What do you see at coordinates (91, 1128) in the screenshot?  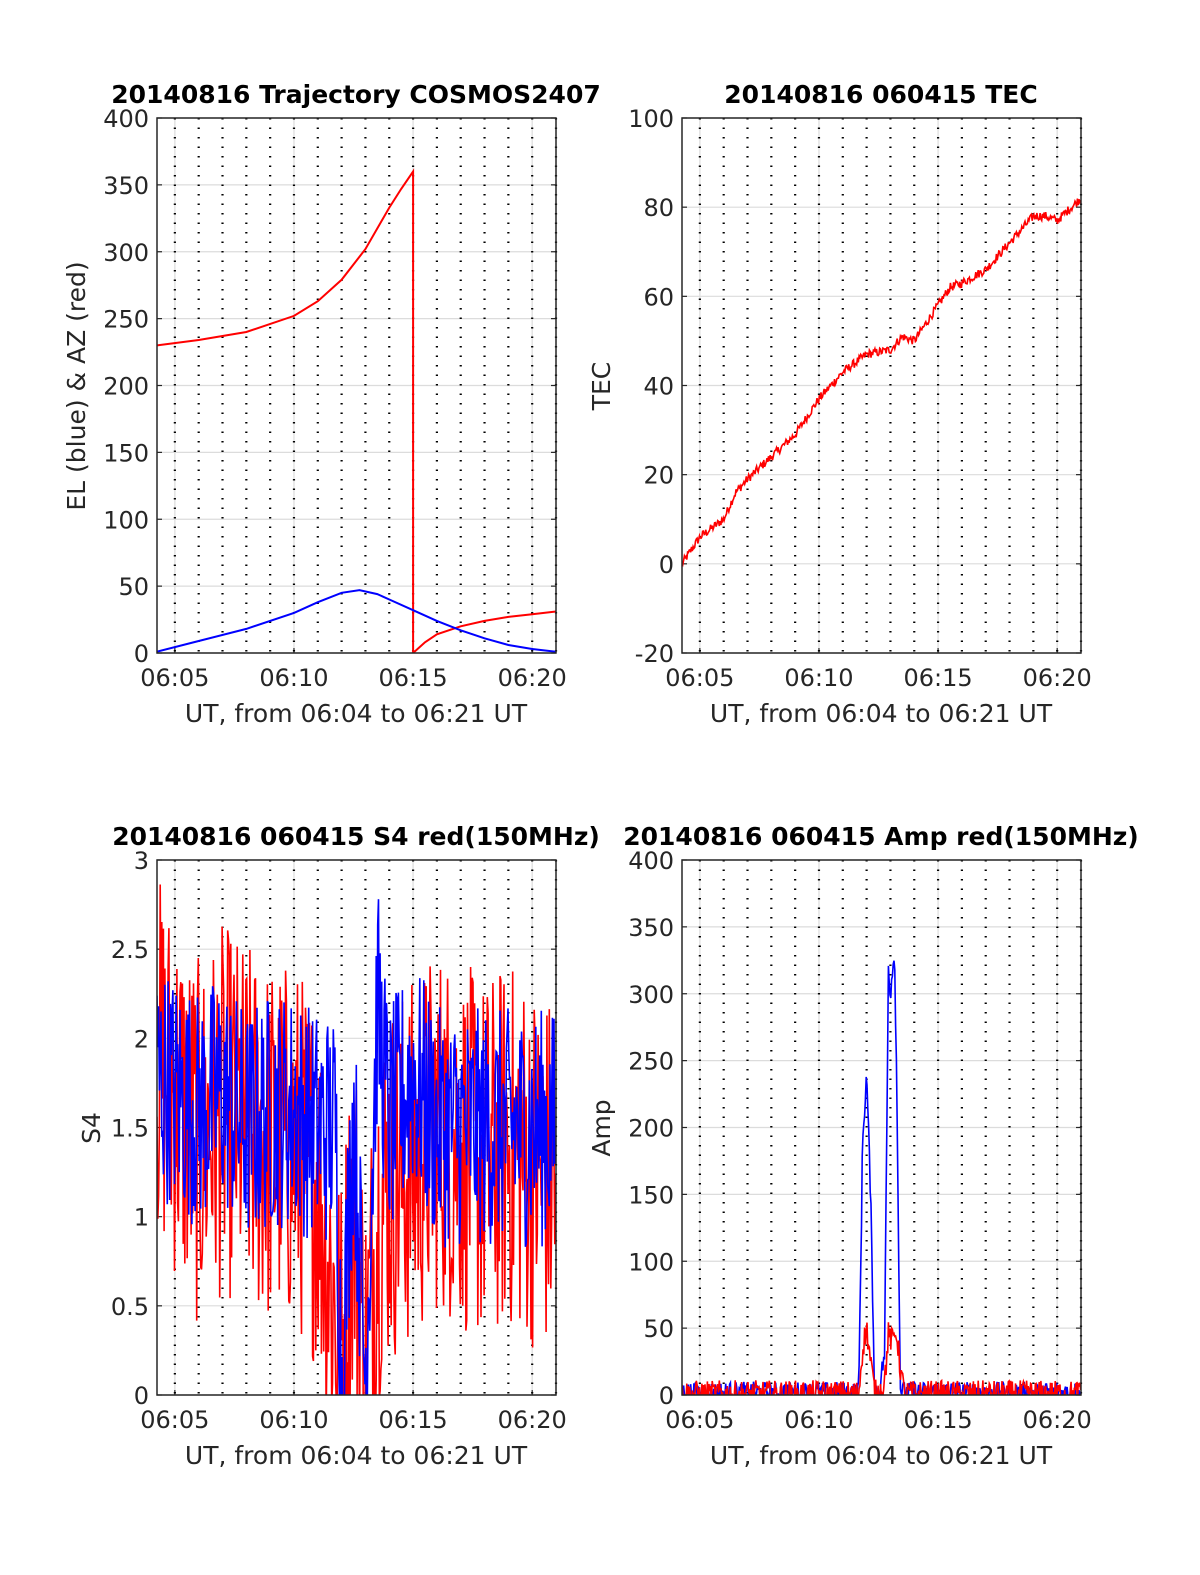 I see `y-axis-label: S4` at bounding box center [91, 1128].